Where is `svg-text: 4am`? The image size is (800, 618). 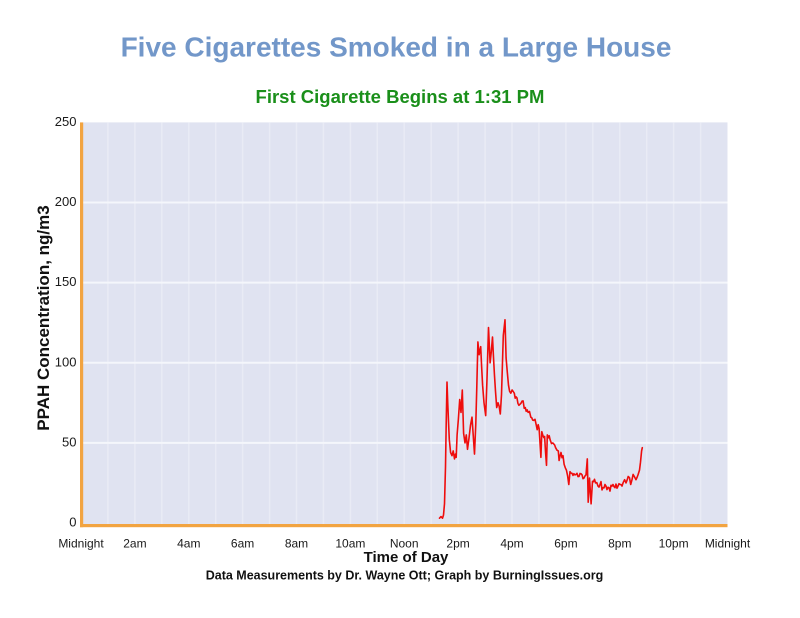
svg-text: 4am is located at coordinates (188, 544).